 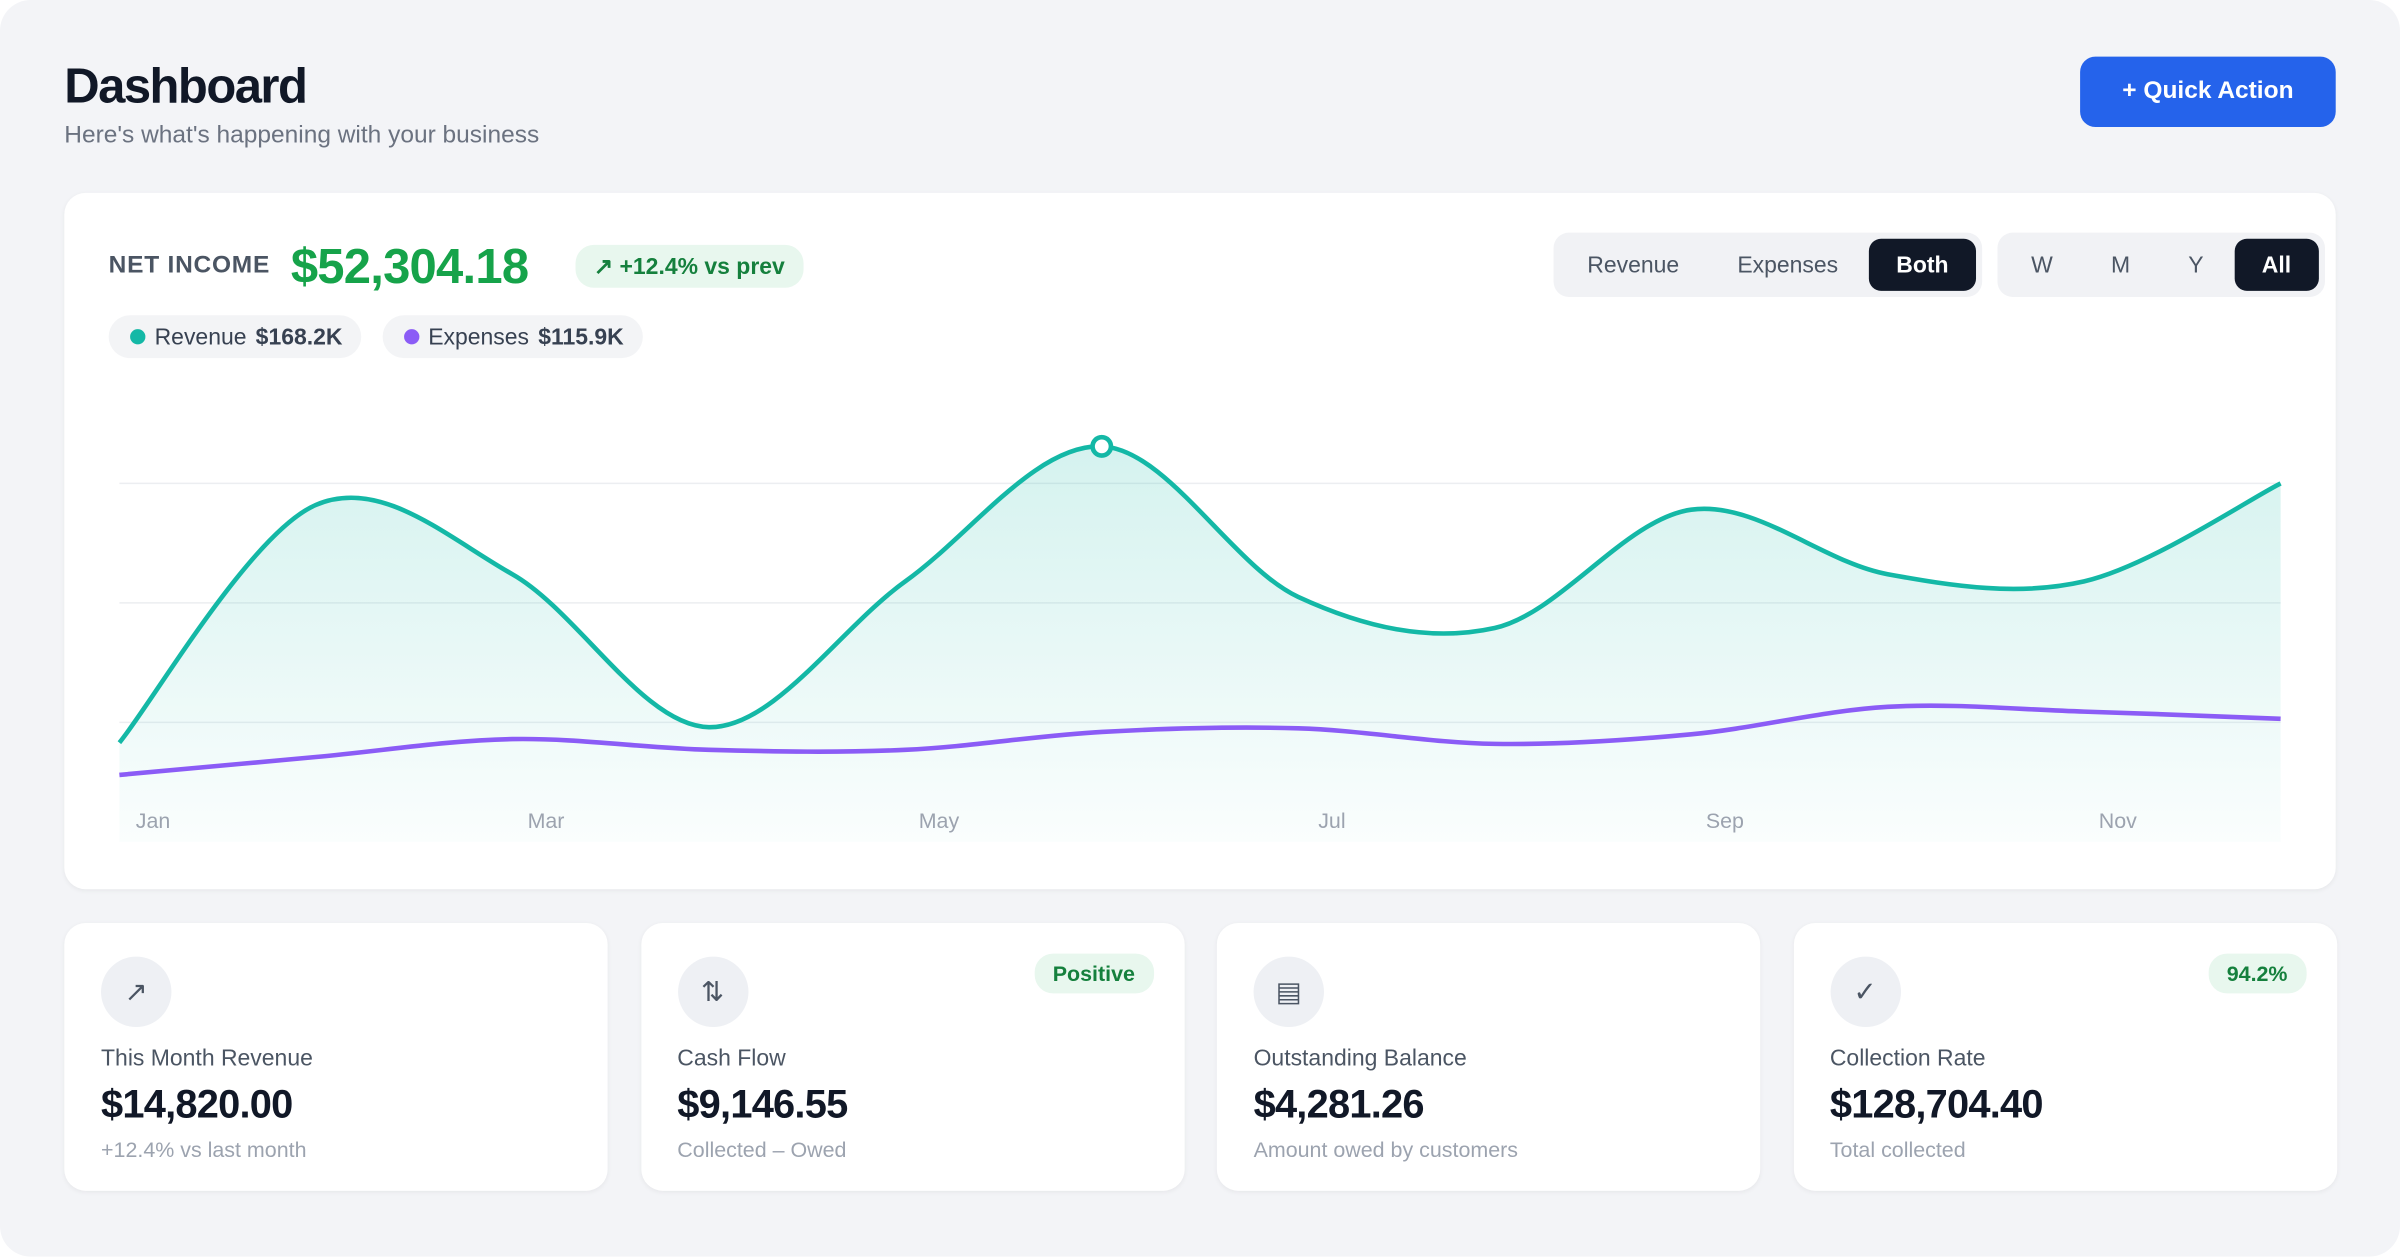 I want to click on card-icon: ▤, so click(x=1288, y=992).